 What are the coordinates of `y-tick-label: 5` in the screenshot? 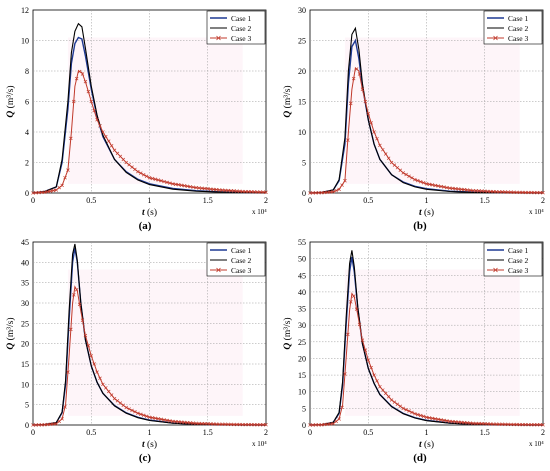 It's located at (304, 408).